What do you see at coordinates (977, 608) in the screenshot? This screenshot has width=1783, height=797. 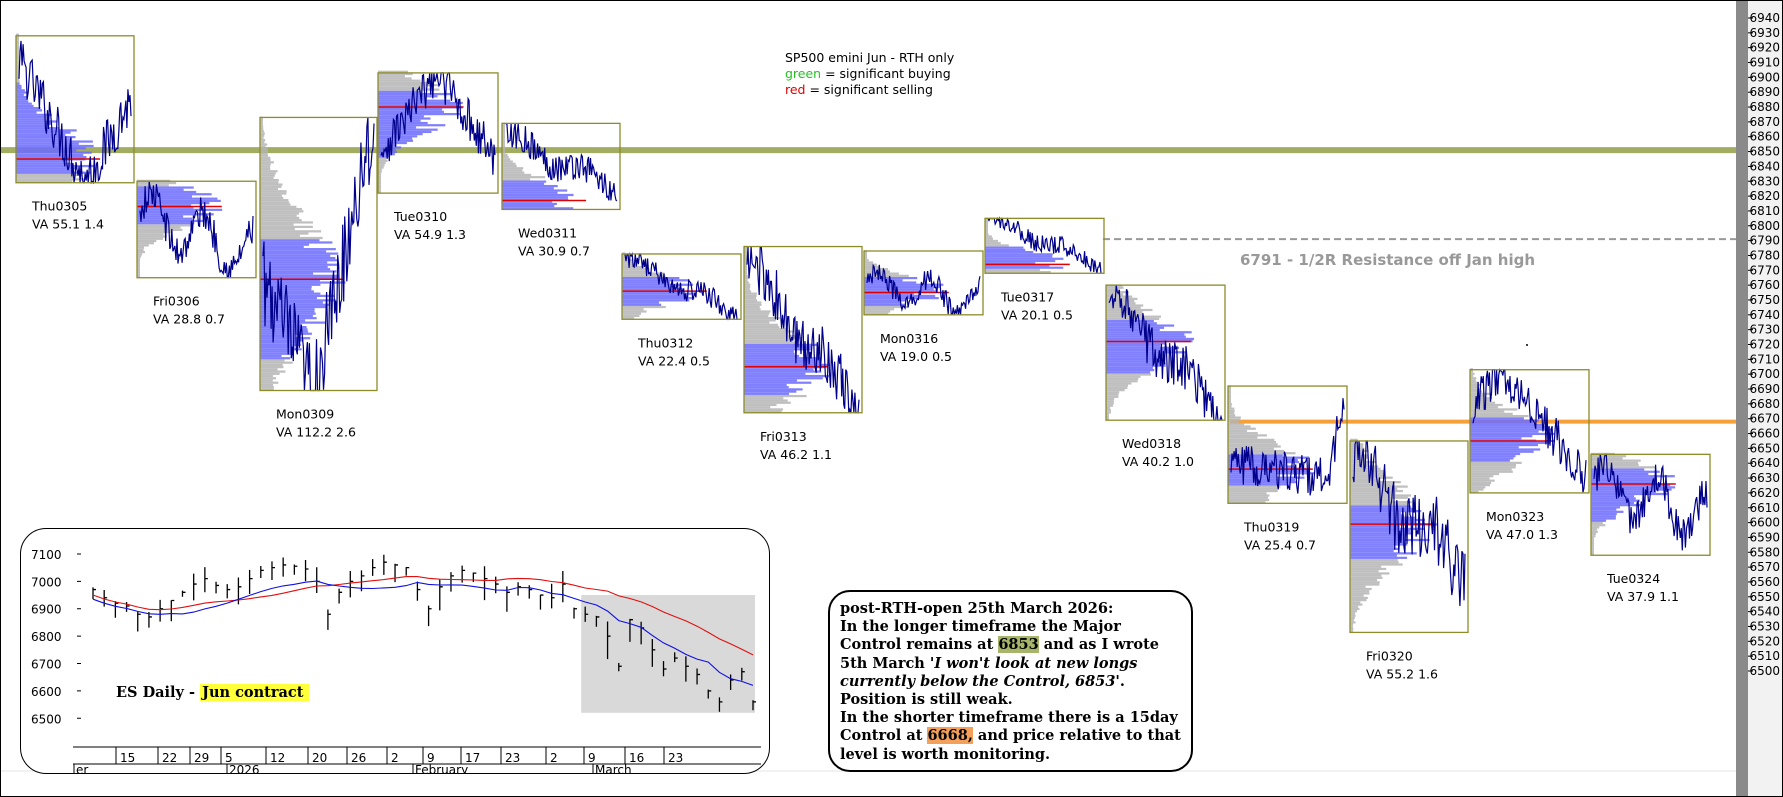 I see `note-line-1: post-RTH-open 25th March 2026:` at bounding box center [977, 608].